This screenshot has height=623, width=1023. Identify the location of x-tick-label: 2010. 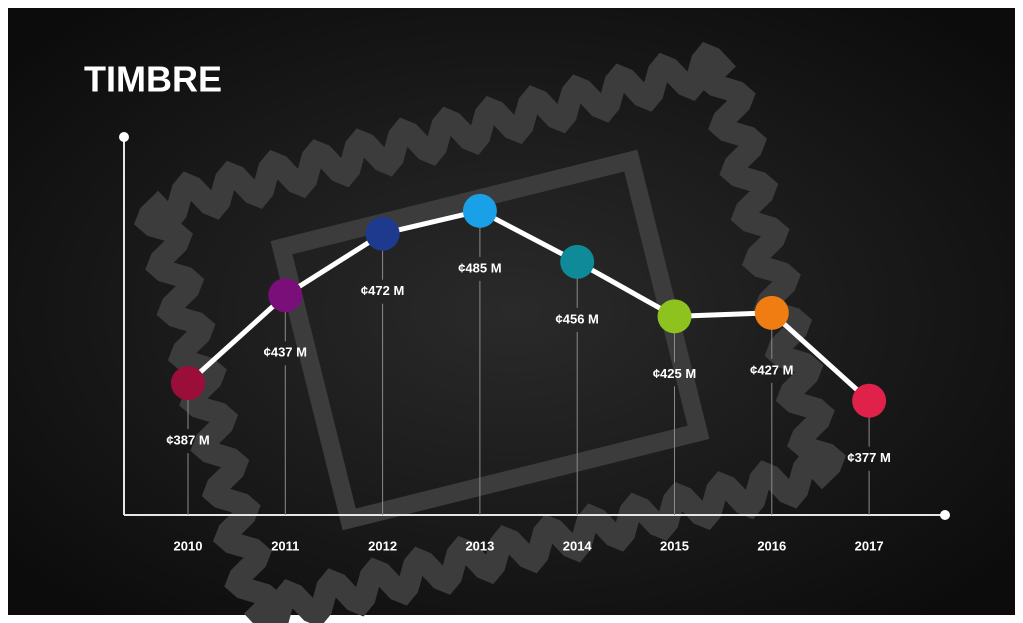
(188, 545).